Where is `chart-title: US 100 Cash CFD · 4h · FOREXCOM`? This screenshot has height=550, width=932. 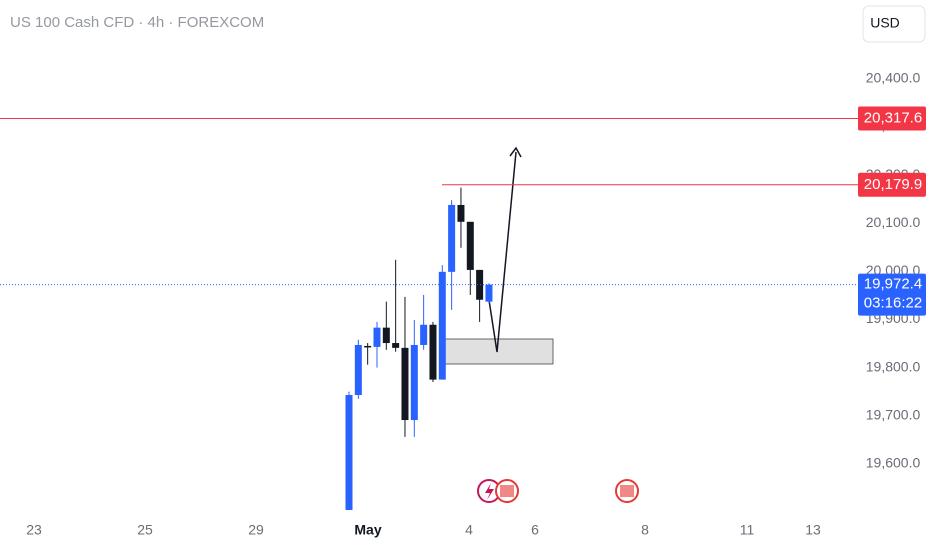 chart-title: US 100 Cash CFD · 4h · FOREXCOM is located at coordinates (137, 22).